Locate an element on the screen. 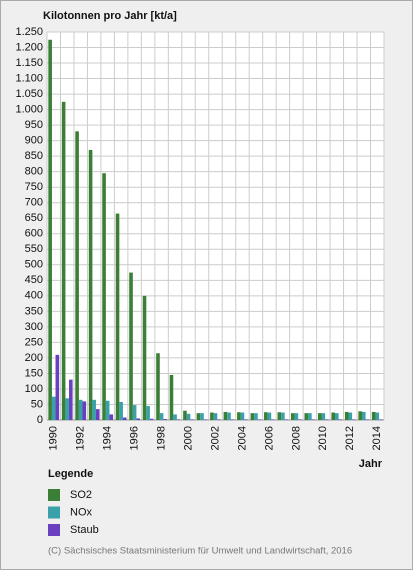 Image resolution: width=413 pixels, height=570 pixels. x-tick-label: 1992 is located at coordinates (81, 438).